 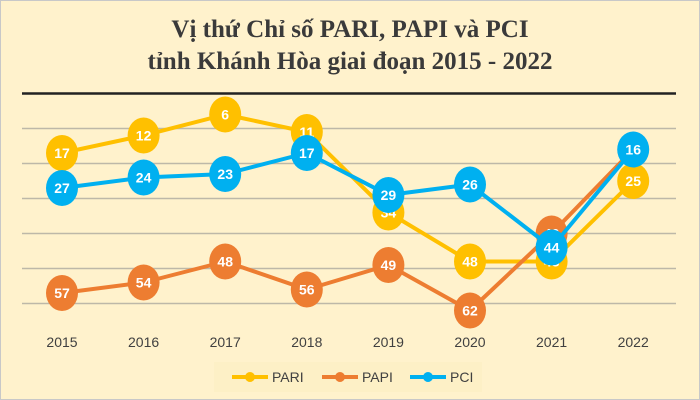 What do you see at coordinates (551, 342) in the screenshot?
I see `x-tick-label: 2021` at bounding box center [551, 342].